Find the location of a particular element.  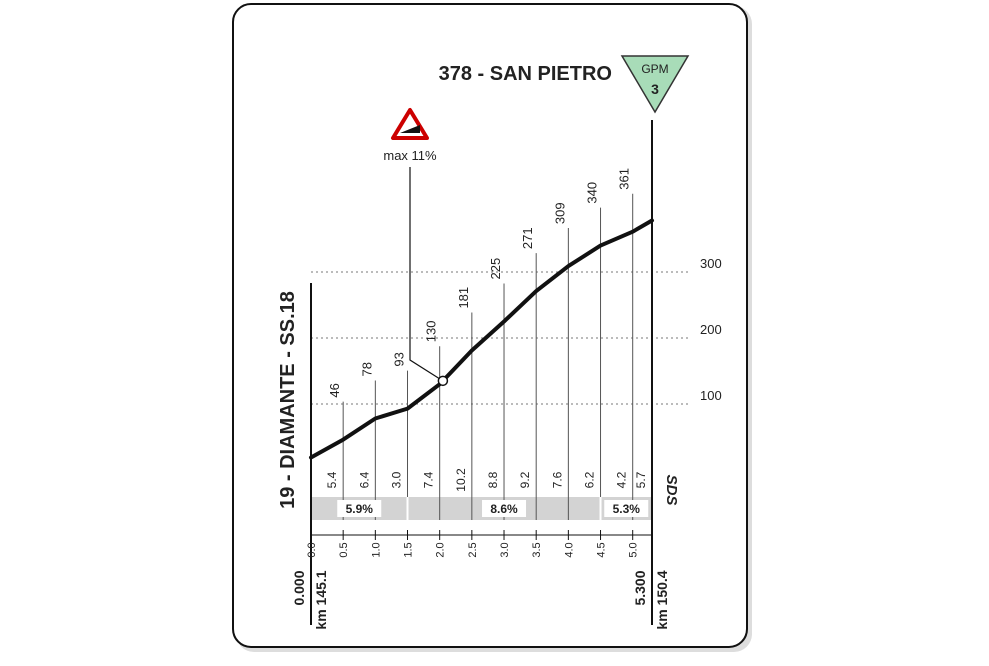

km-label: 0.000 is located at coordinates (299, 587).